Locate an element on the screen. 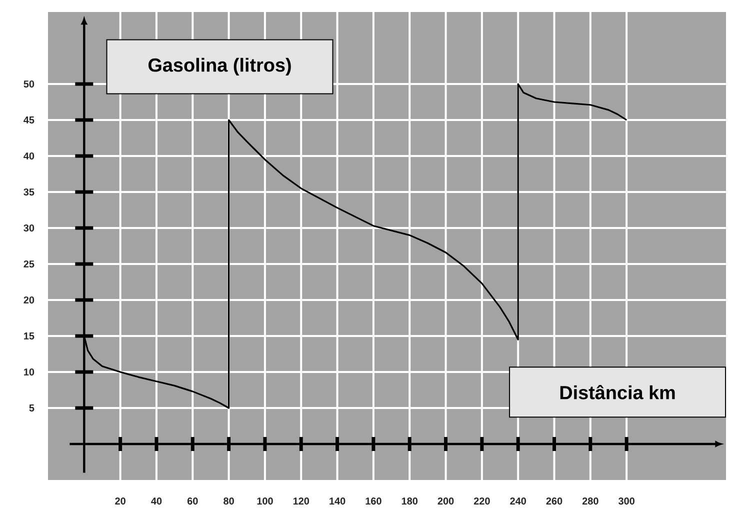 The image size is (730, 508). y-axis-title: Gasolina (litros) is located at coordinates (219, 67).